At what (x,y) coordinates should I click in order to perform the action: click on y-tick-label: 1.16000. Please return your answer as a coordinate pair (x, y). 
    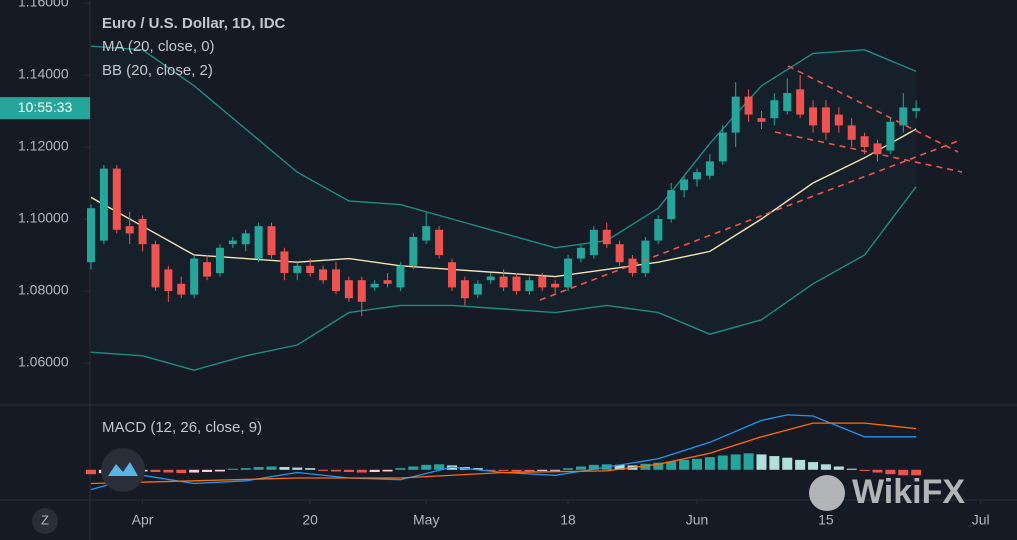
    Looking at the image, I should click on (43, 5).